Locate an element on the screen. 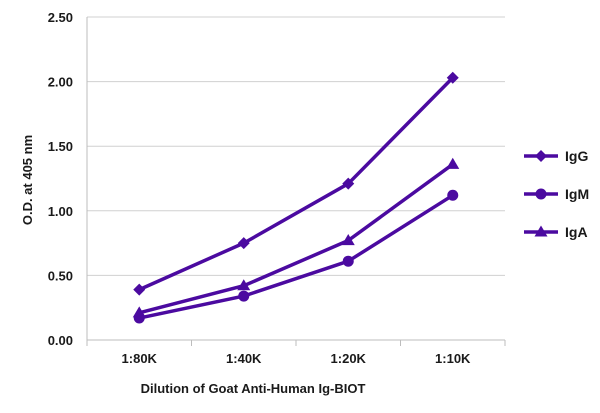  legend-item: IgM is located at coordinates (556, 194).